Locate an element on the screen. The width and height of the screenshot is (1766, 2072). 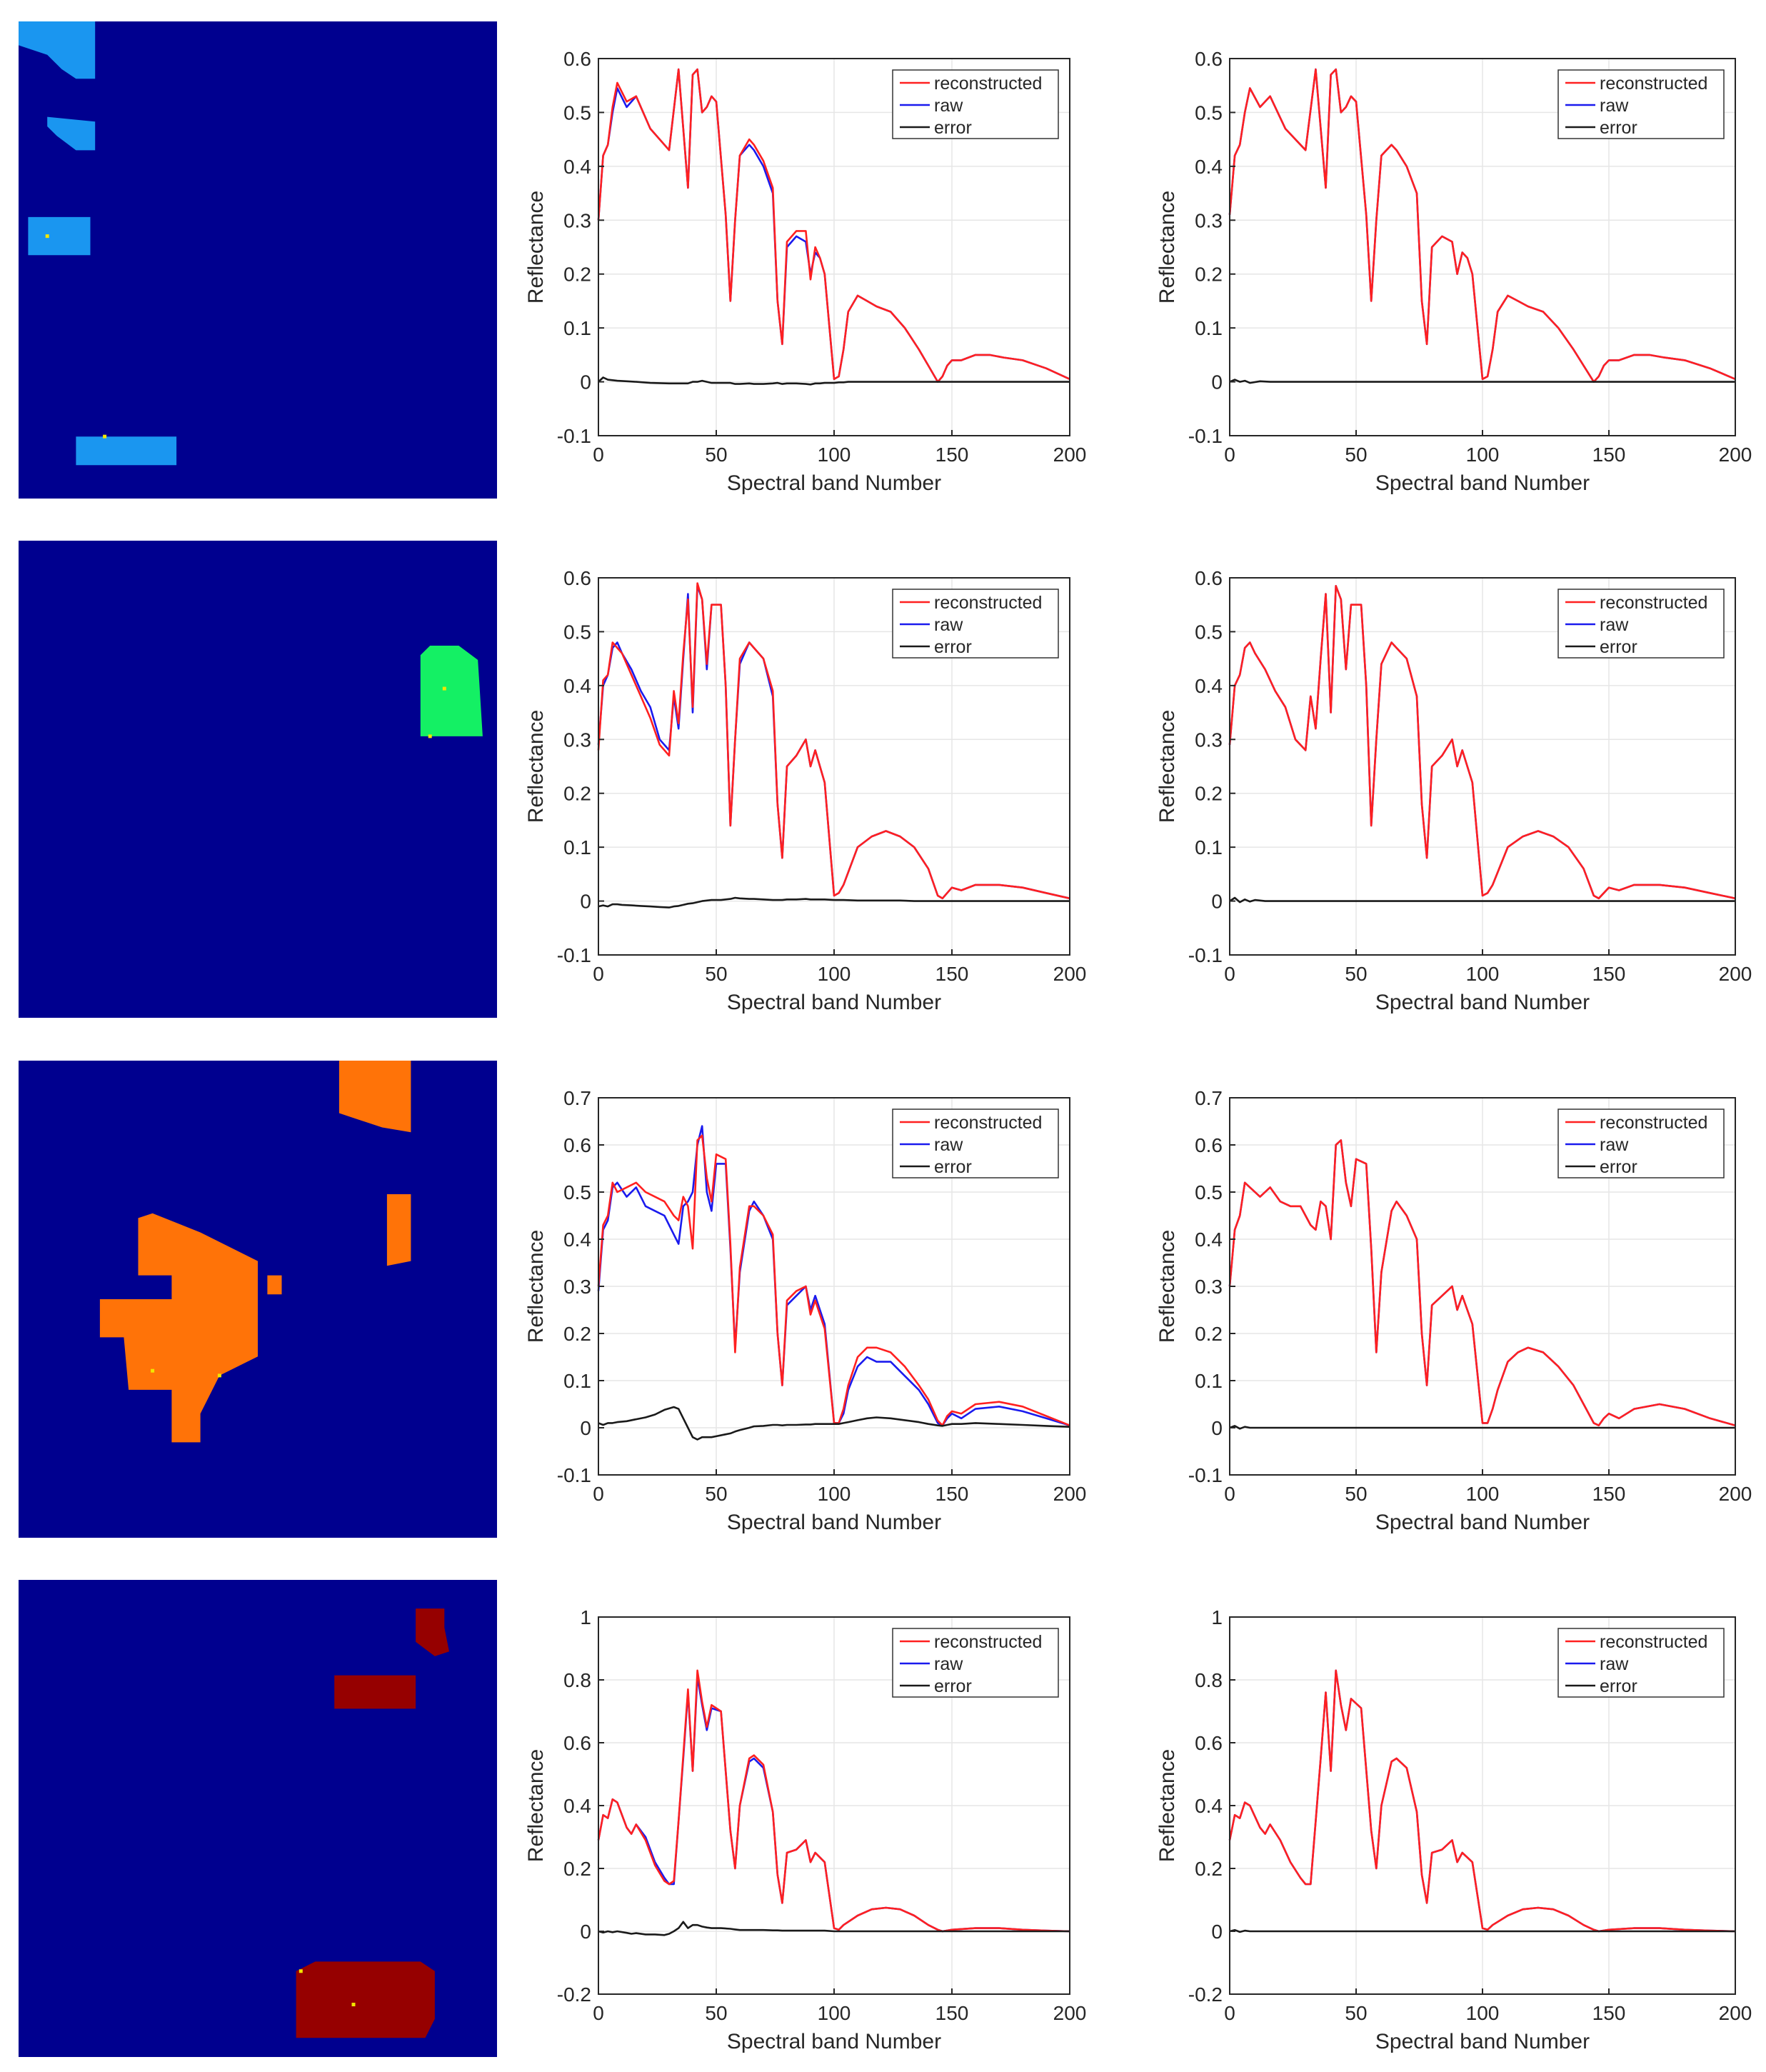
y-tick-label: 0.8 is located at coordinates (577, 1680).